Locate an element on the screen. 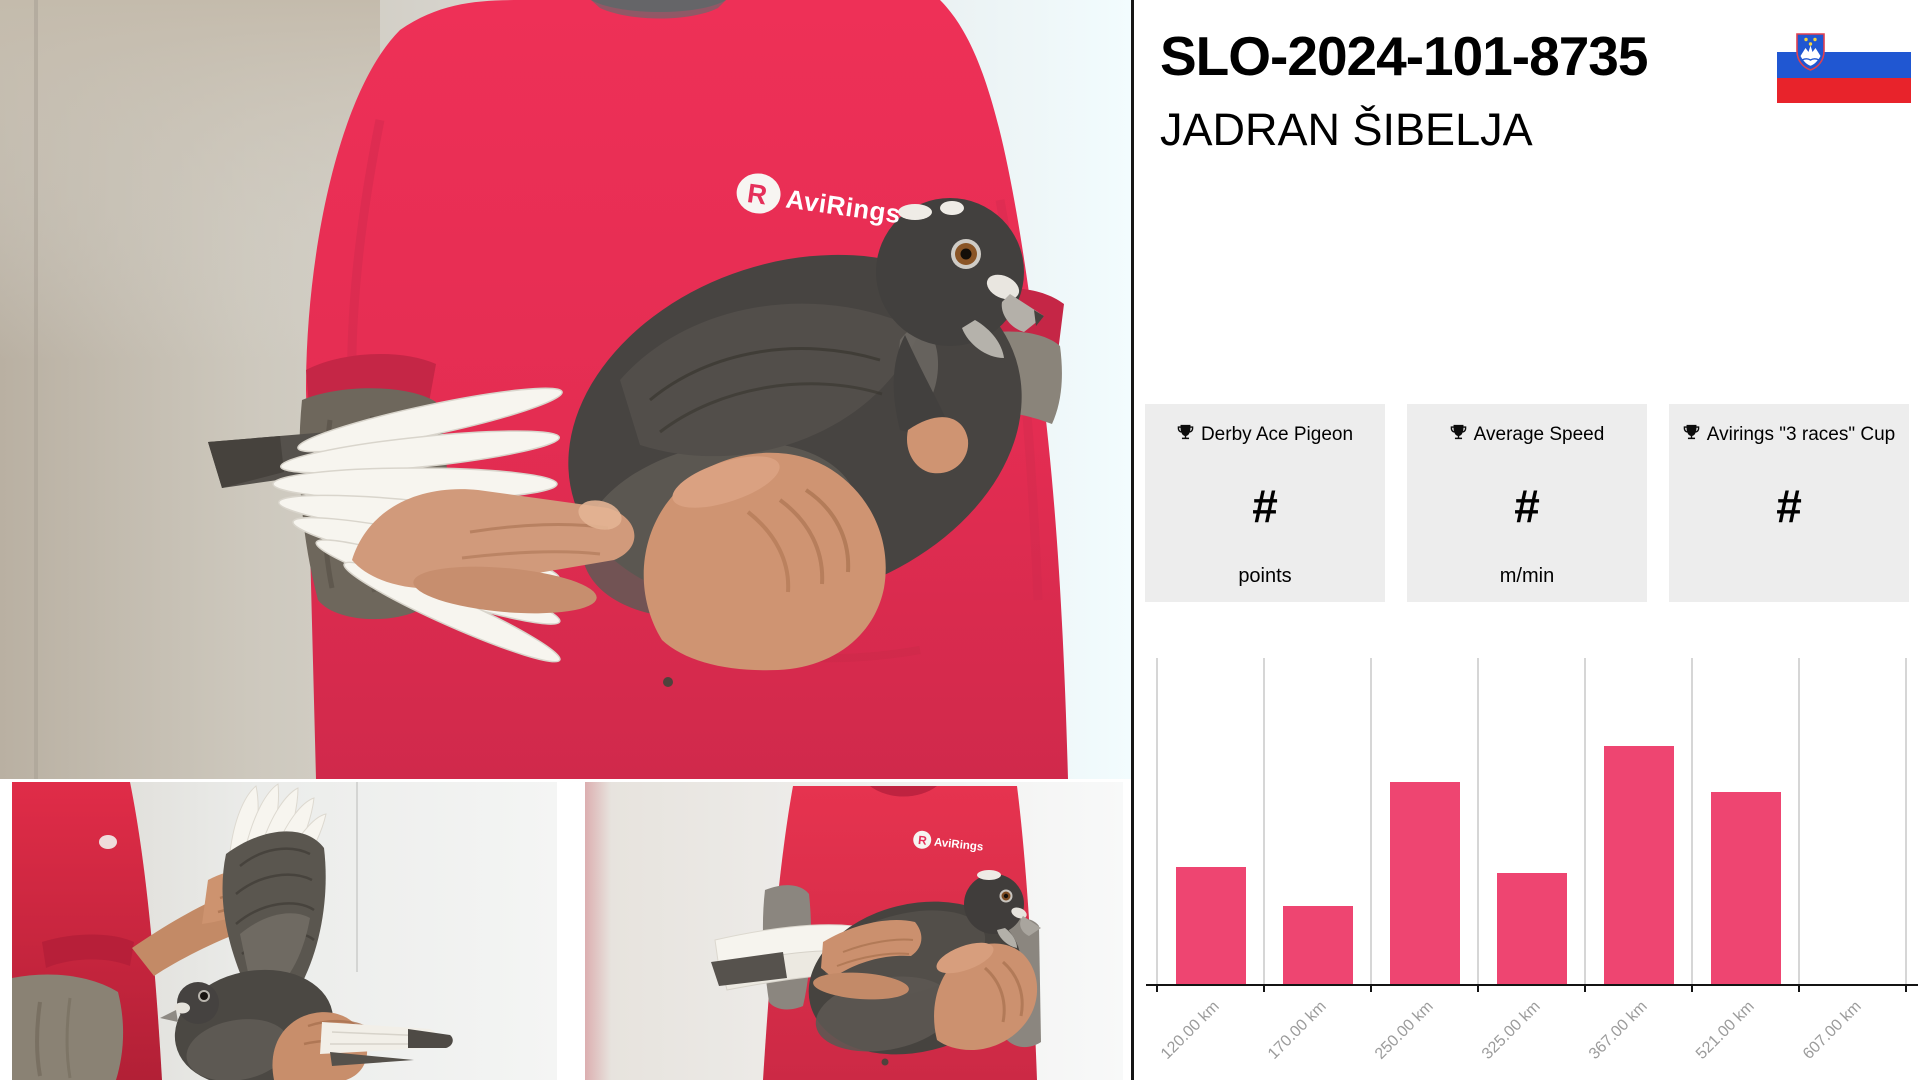 This screenshot has height=1080, width=1920. tail-feathers is located at coordinates (386, 1044).